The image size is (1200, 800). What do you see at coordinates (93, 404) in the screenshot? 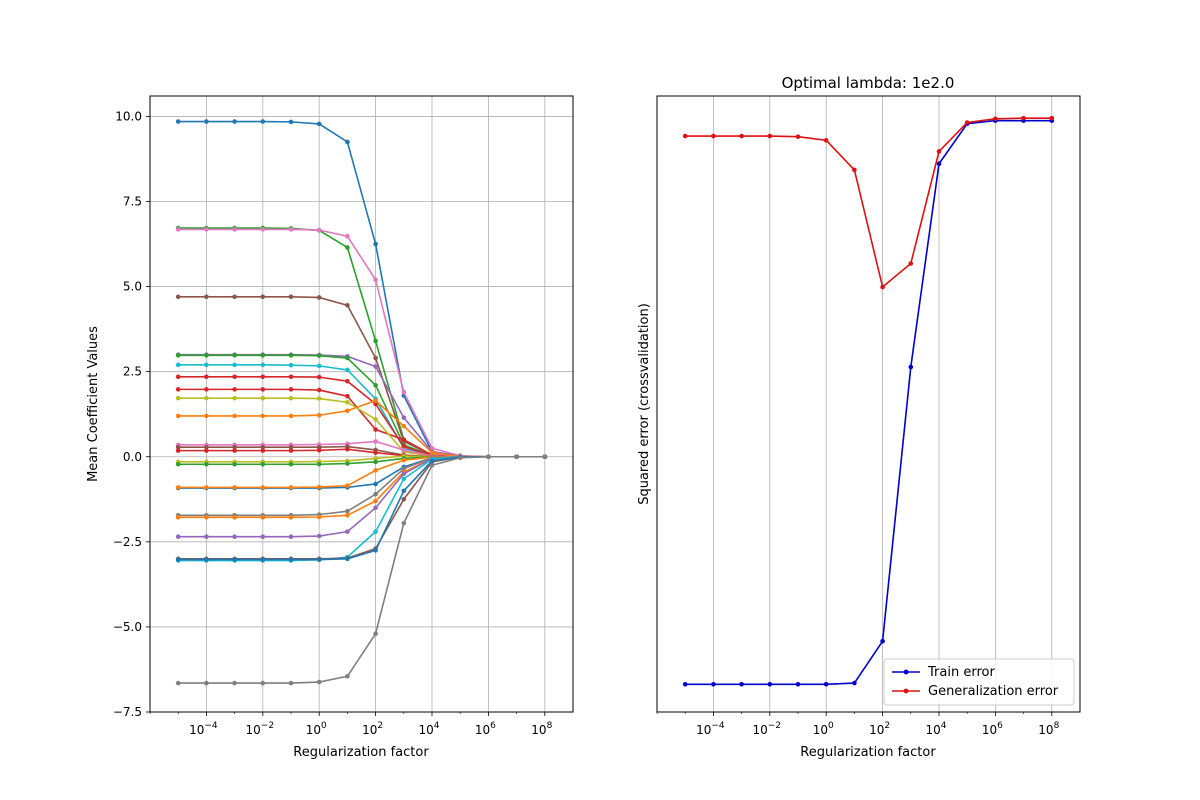
I see `y-axis-label-left: Mean Coefficient Values` at bounding box center [93, 404].